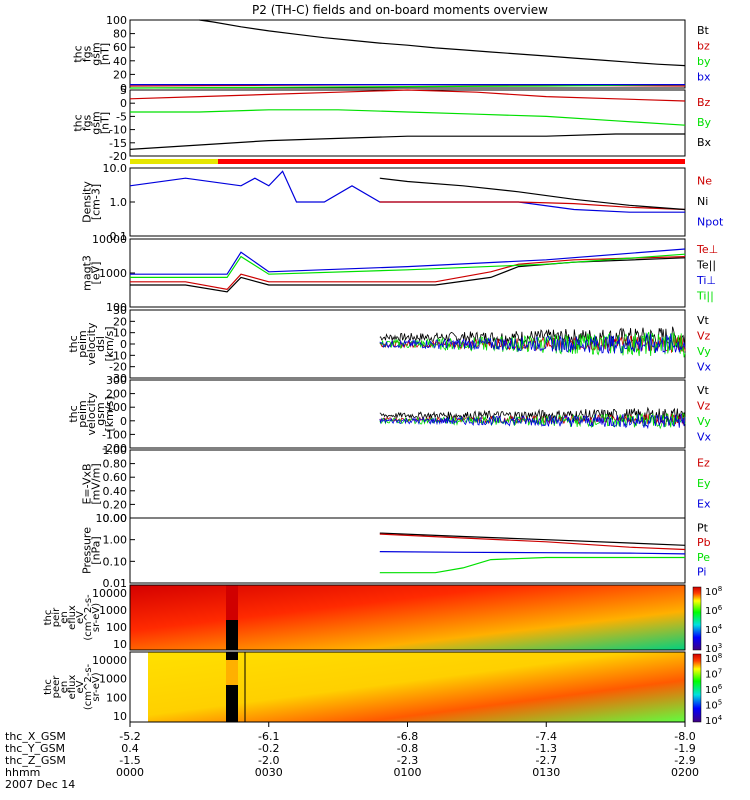 The image size is (750, 800). Describe the element at coordinates (703, 527) in the screenshot. I see `legend-Pt: Pt` at that location.